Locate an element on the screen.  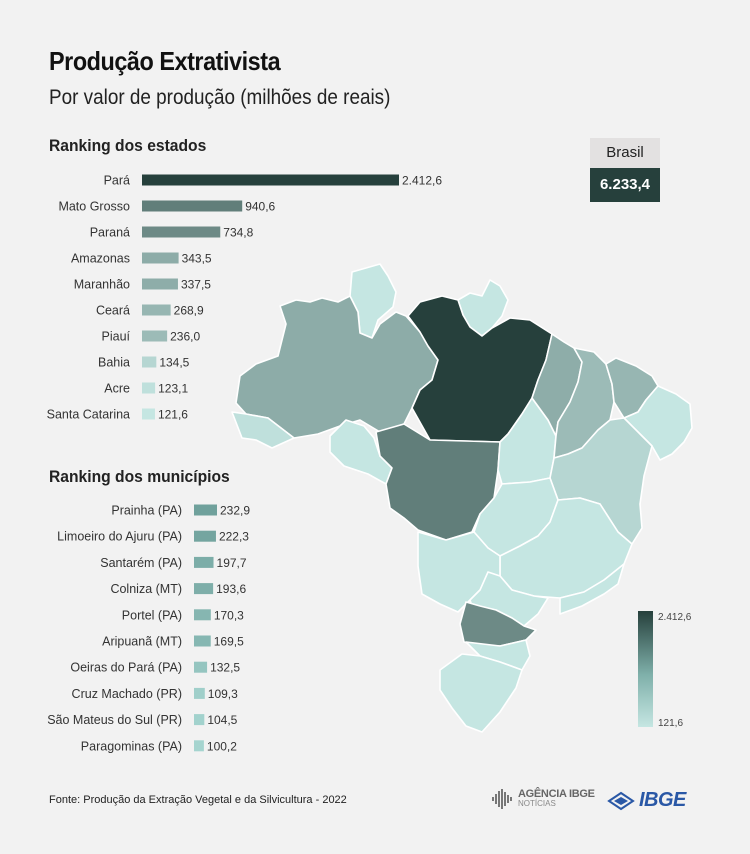
bar-value-label: 123,1 is located at coordinates (173, 389).